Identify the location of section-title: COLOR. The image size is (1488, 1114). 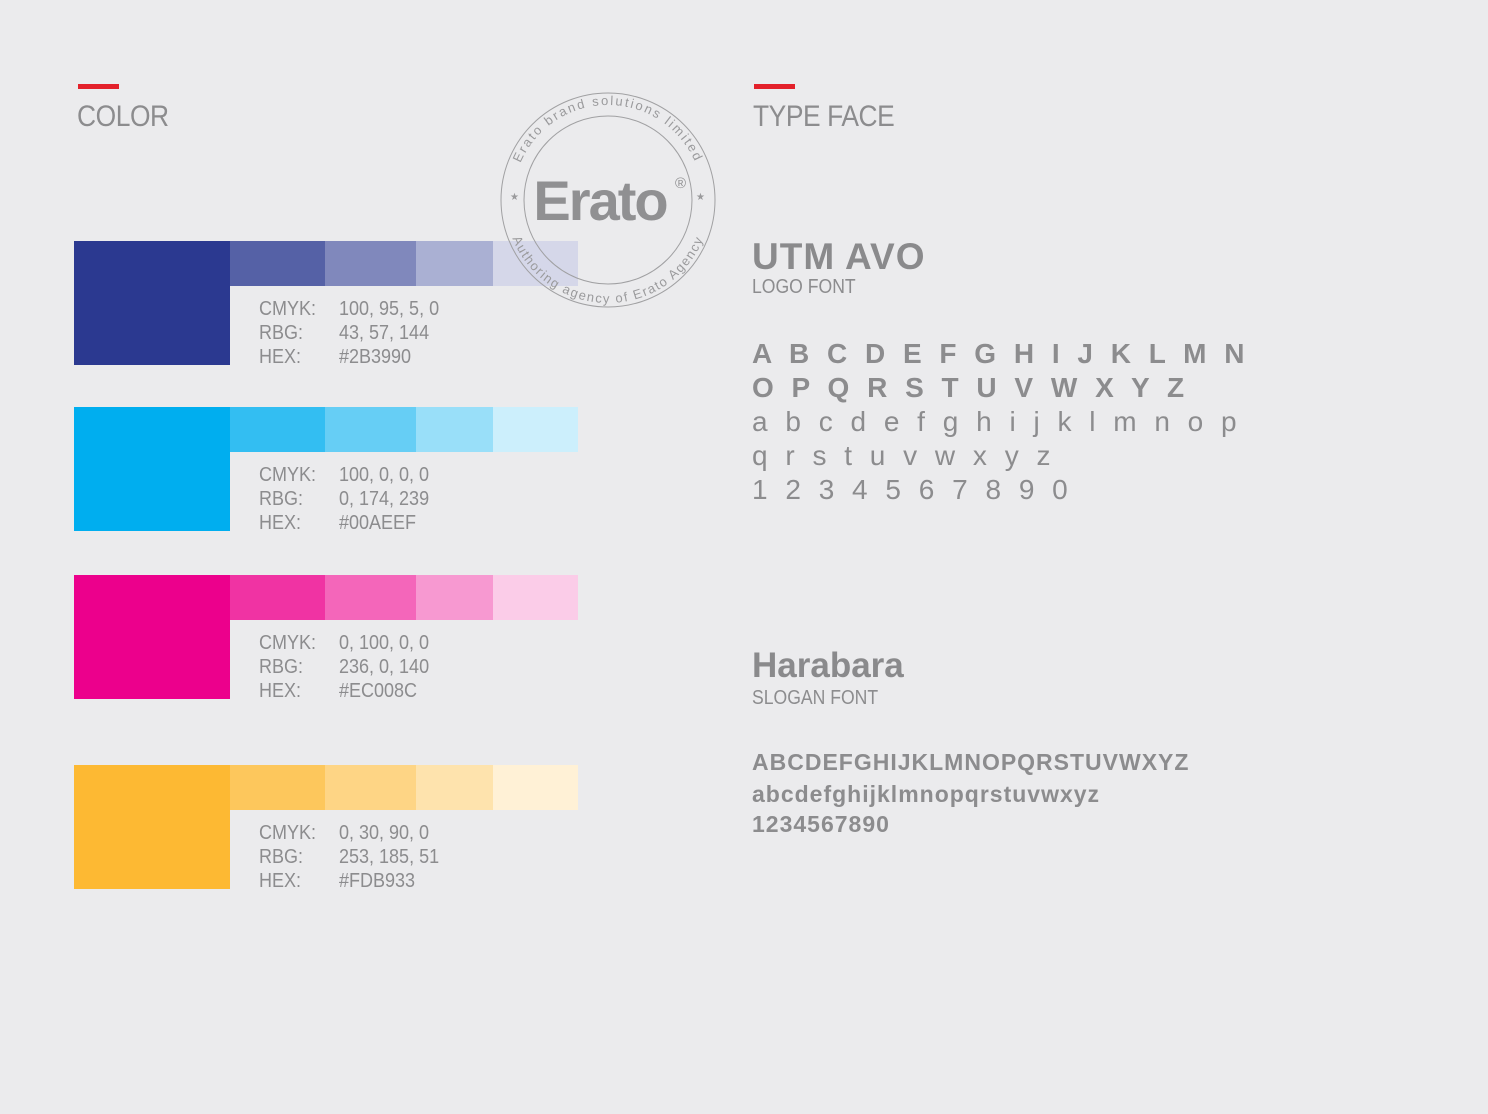
(123, 116).